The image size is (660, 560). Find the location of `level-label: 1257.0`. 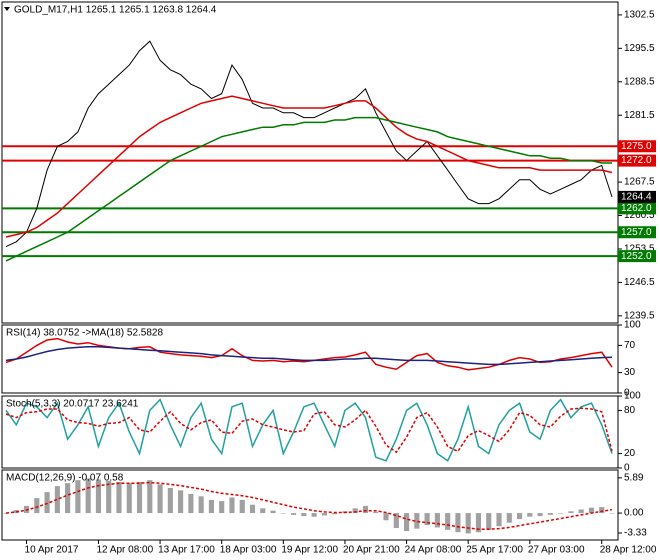

level-label: 1257.0 is located at coordinates (636, 232).